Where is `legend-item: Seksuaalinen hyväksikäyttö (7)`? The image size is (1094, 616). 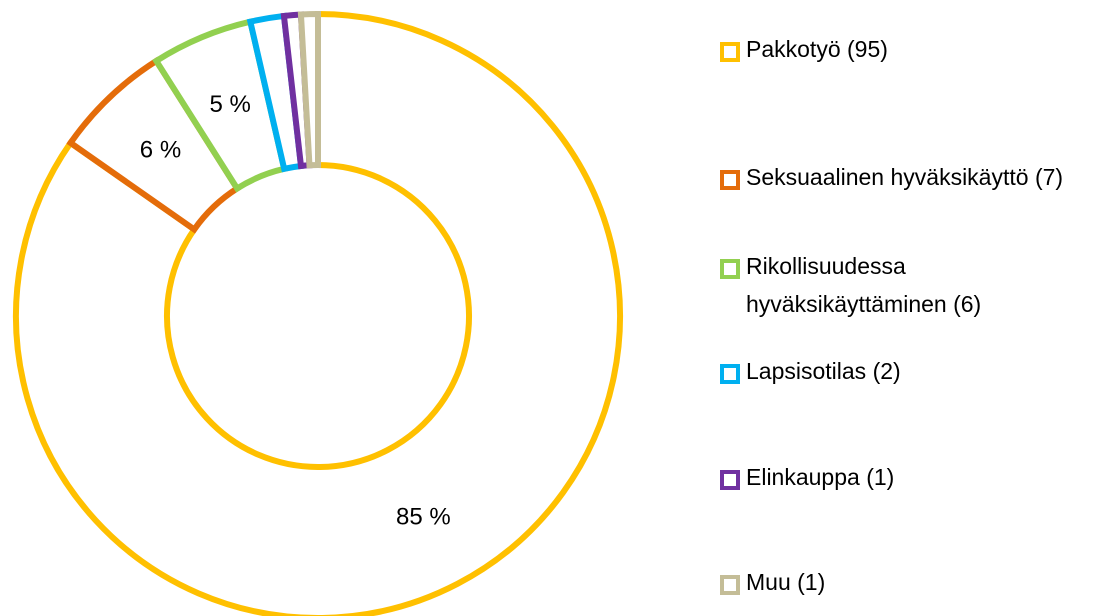 legend-item: Seksuaalinen hyväksikäyttö (7) is located at coordinates (903, 180).